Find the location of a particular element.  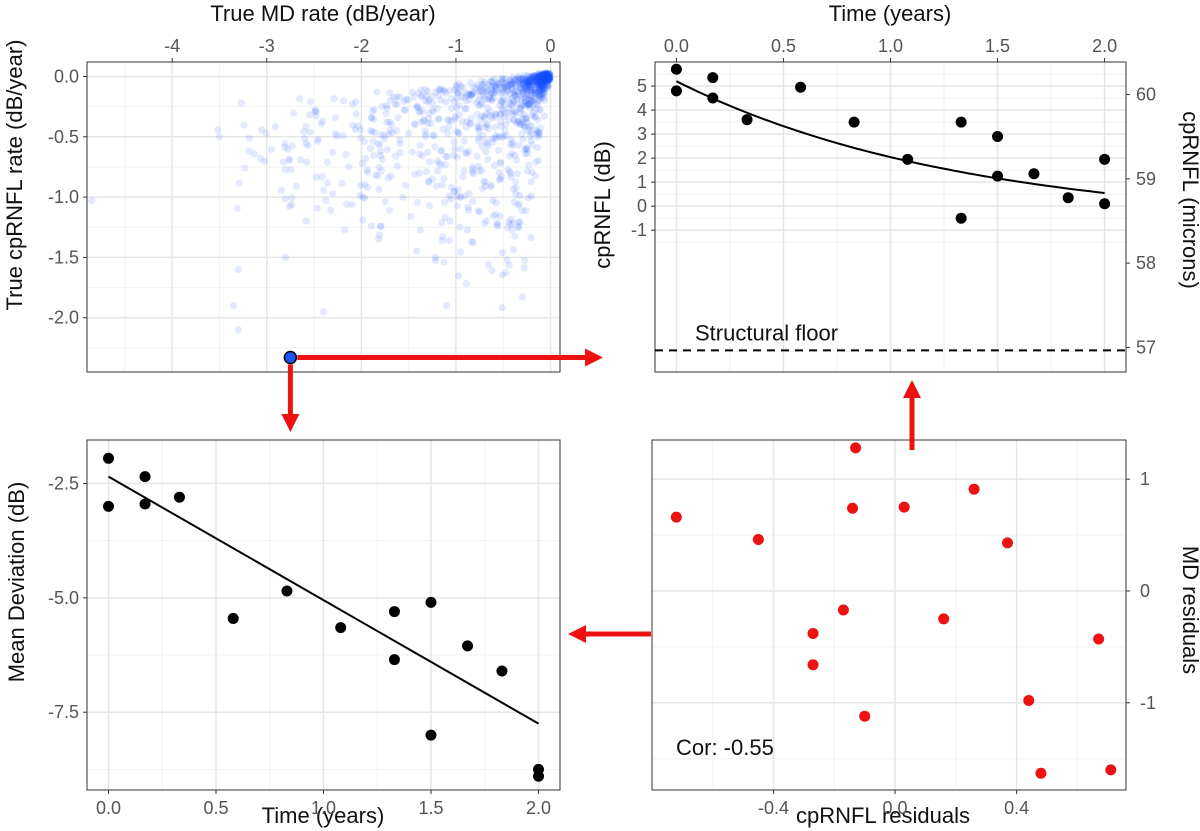

panel-b-y-title: cpRNFL (dB) is located at coordinates (602, 205).